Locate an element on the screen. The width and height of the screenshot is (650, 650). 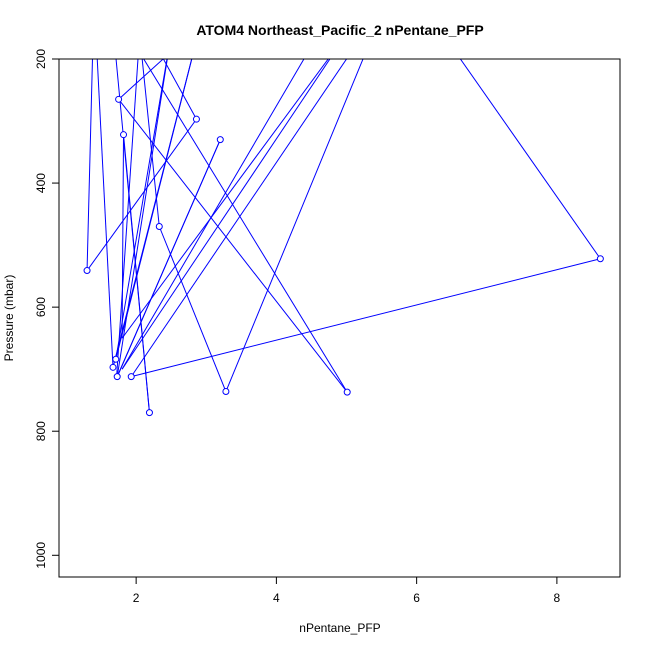
chart-title: ATOM4 Northeast_Pacific_2 nPentane_PFP is located at coordinates (339, 30).